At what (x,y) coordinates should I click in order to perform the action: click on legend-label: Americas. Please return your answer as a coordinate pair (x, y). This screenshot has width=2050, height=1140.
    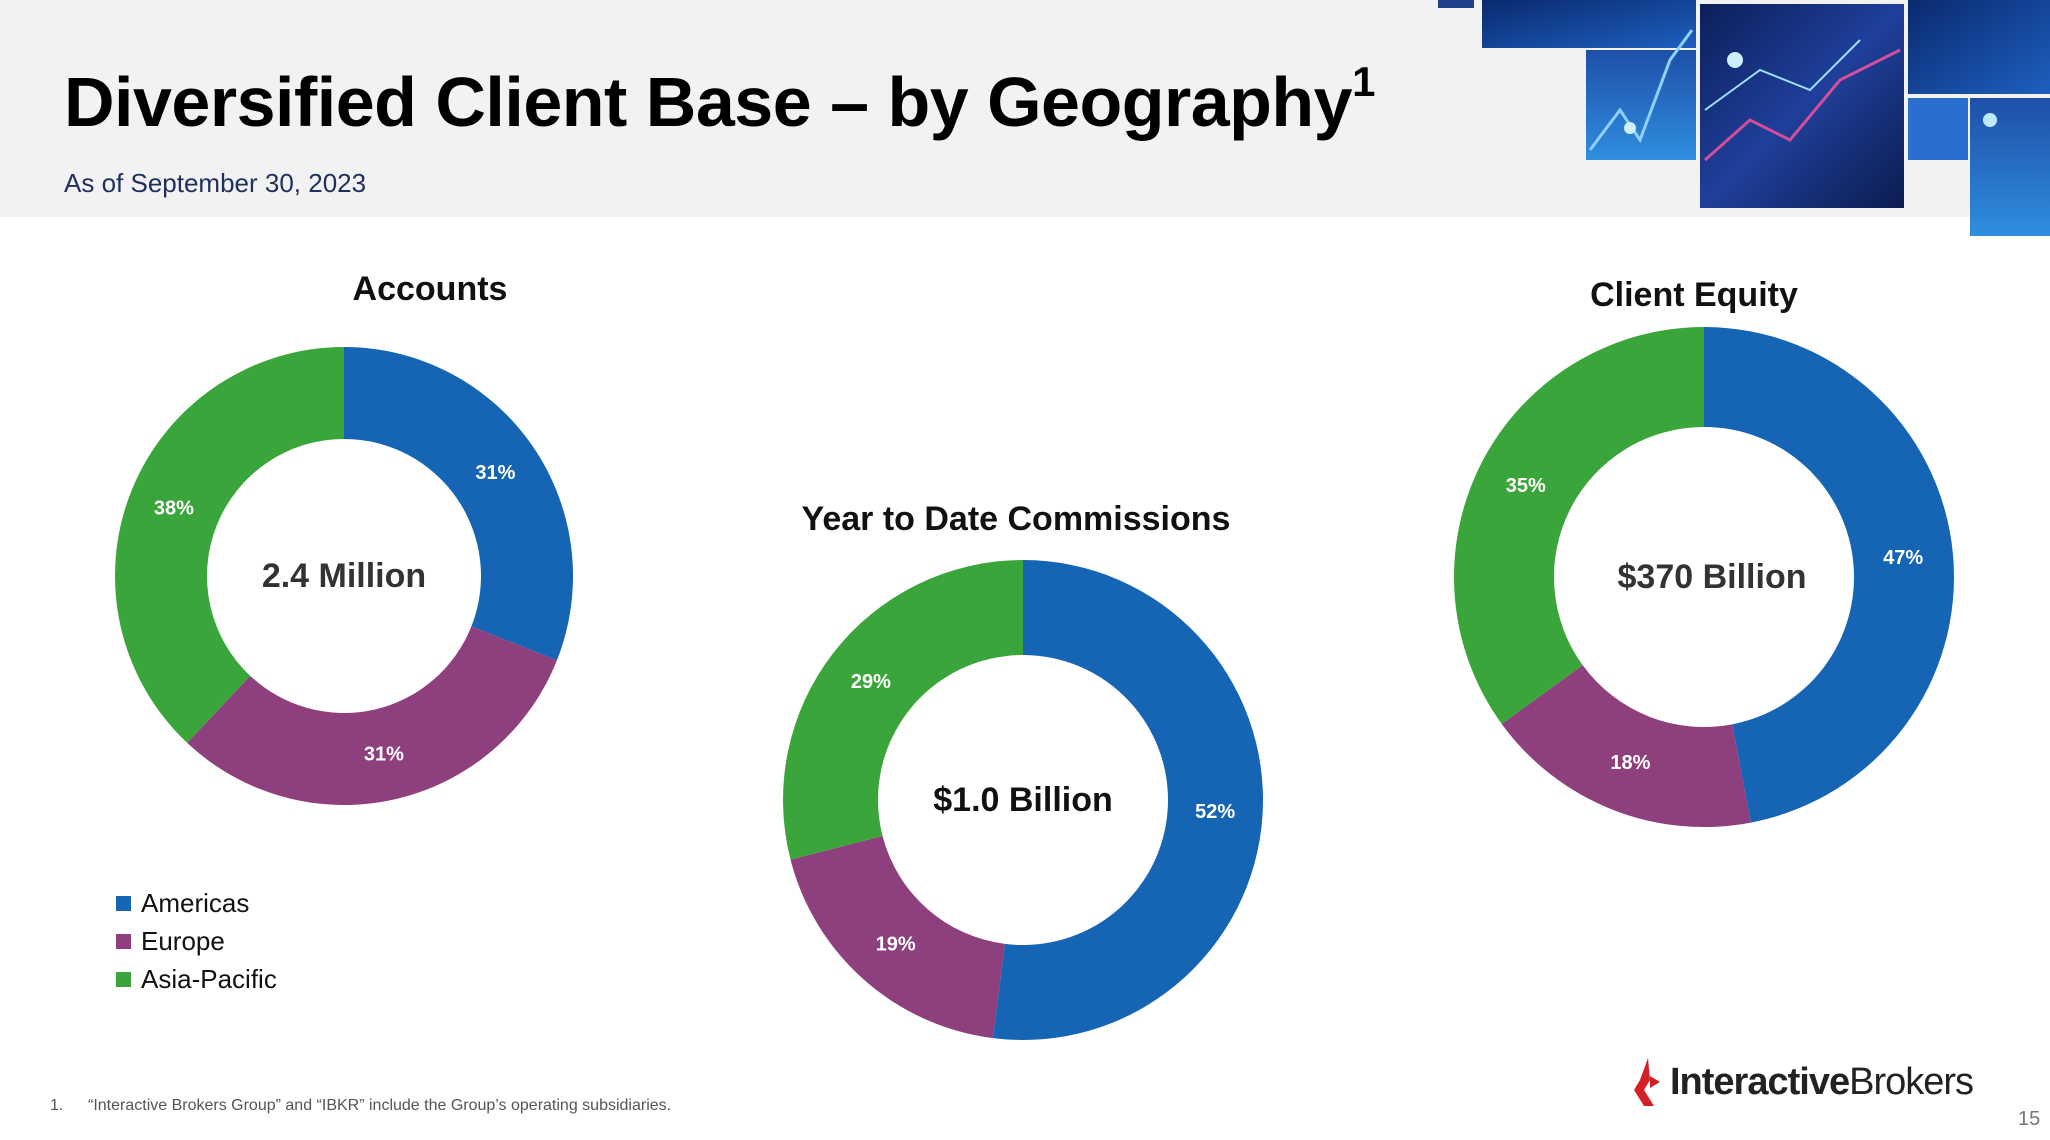
    Looking at the image, I should click on (195, 902).